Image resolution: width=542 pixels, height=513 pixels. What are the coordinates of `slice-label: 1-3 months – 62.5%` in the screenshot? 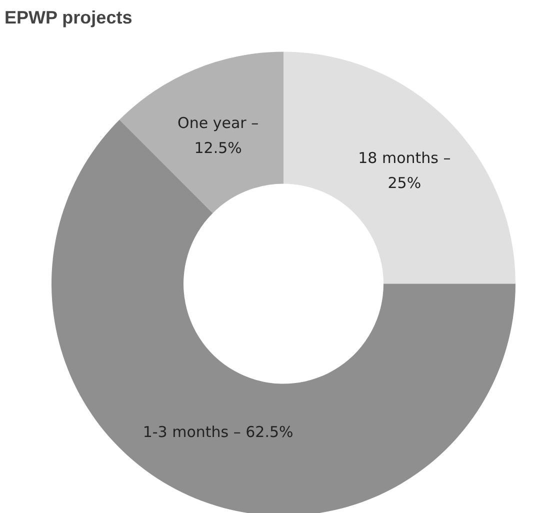 It's located at (218, 431).